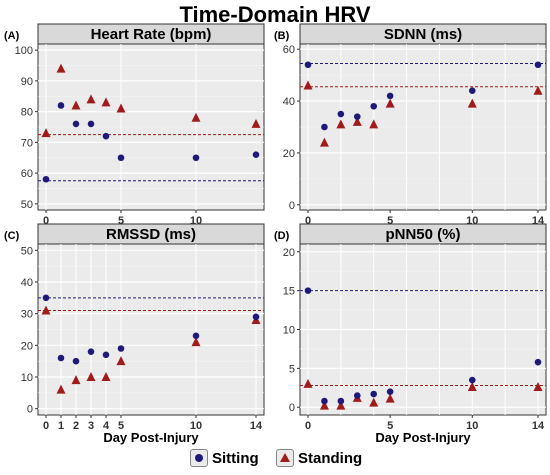  I want to click on legend-label-sitting: Sitting, so click(235, 458).